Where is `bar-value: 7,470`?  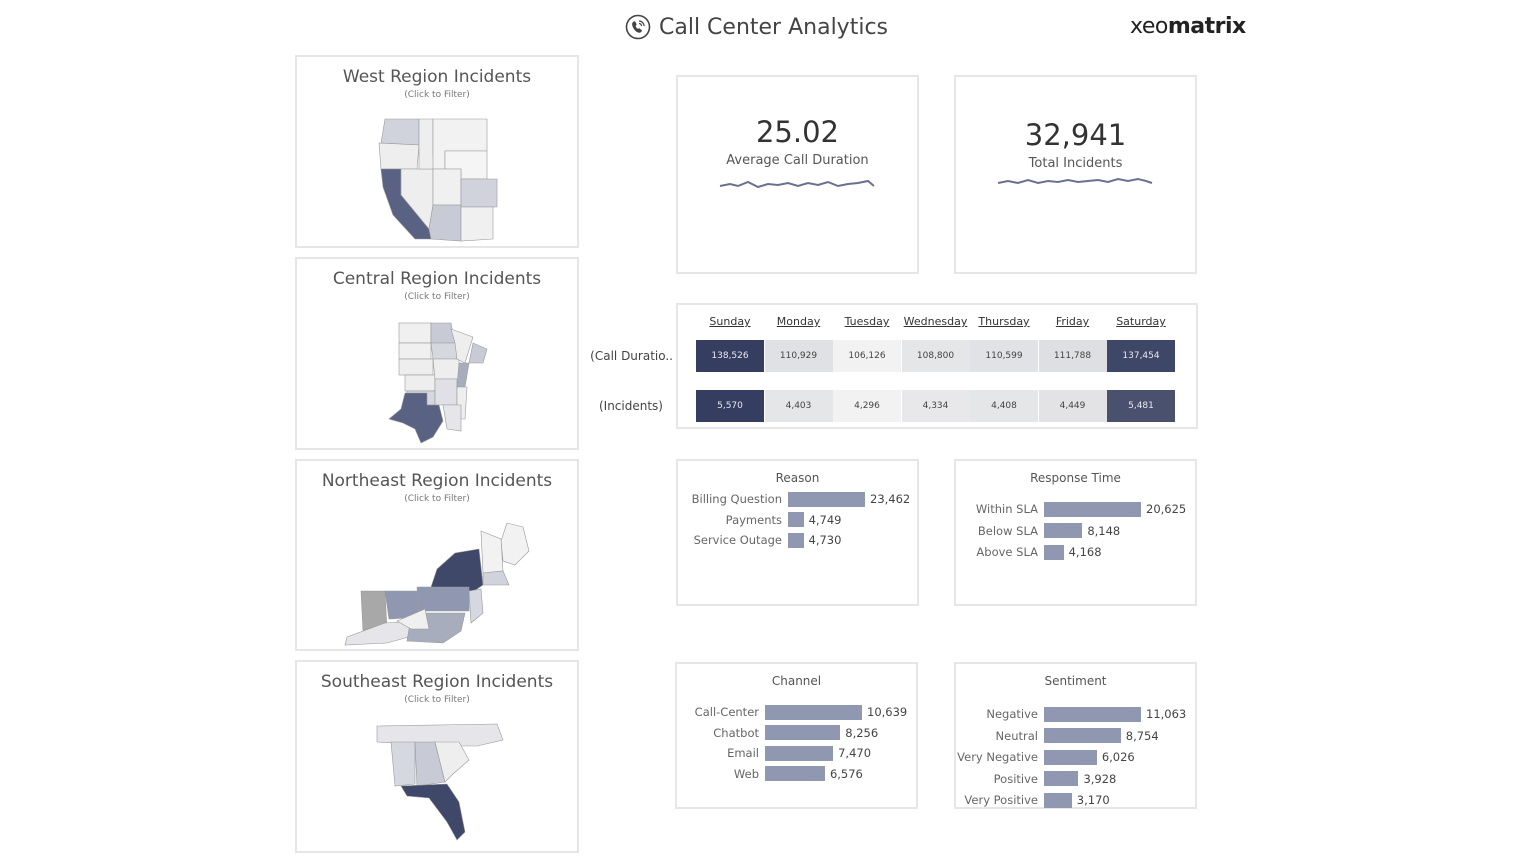
bar-value: 7,470 is located at coordinates (855, 753).